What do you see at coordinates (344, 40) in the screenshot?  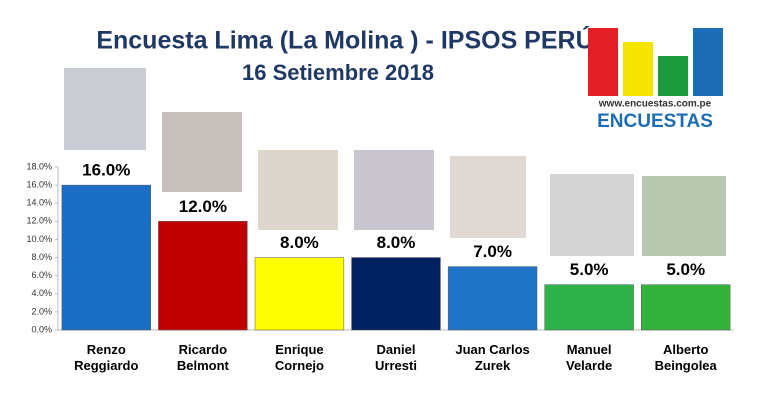 I see `chart-title: Encuesta Lima (La Molina ) - IPSOS PERÚ` at bounding box center [344, 40].